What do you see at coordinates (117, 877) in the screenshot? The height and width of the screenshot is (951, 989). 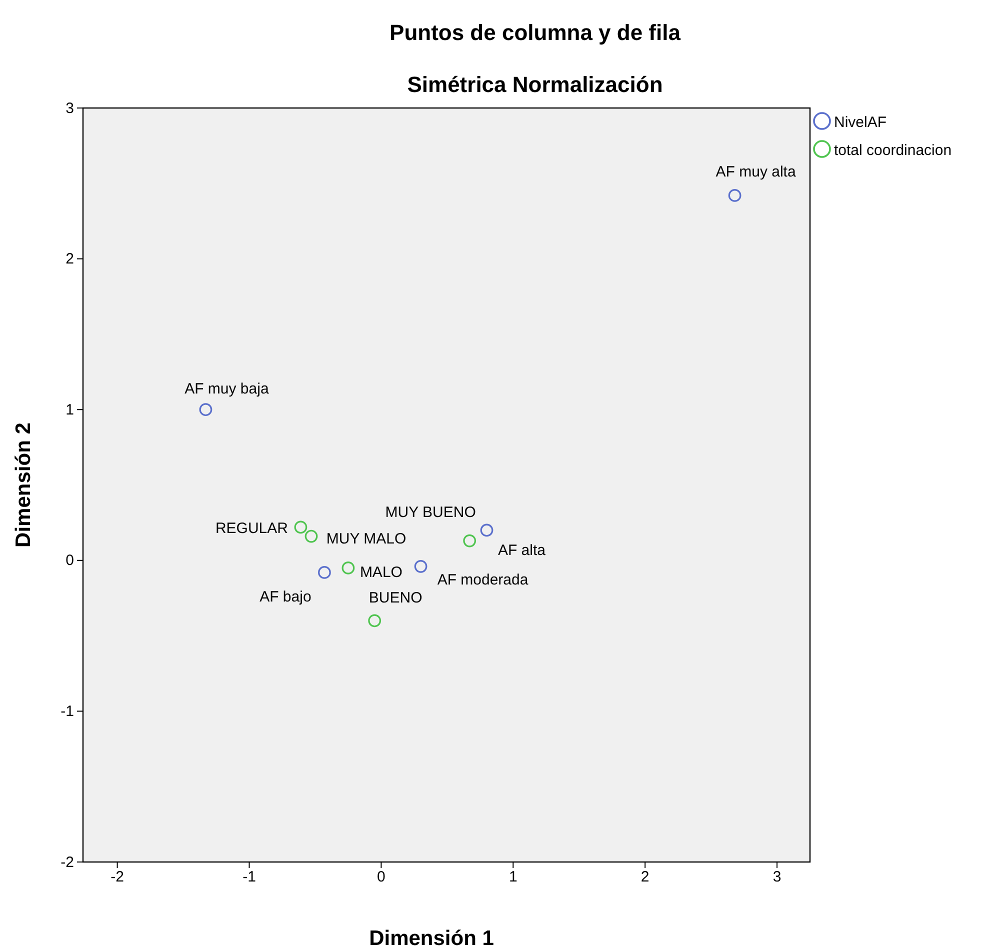 I see `x-tick-label: -2` at bounding box center [117, 877].